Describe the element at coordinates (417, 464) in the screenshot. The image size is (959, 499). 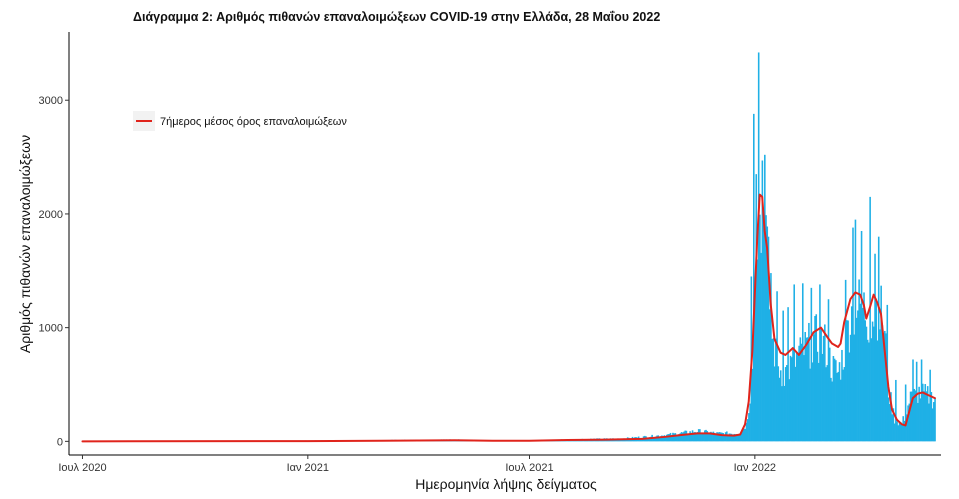
I see `x-ticks: Ιουλ 2020 Ιαν 2021 Ιουλ 2021 Ιαν 2022` at that location.